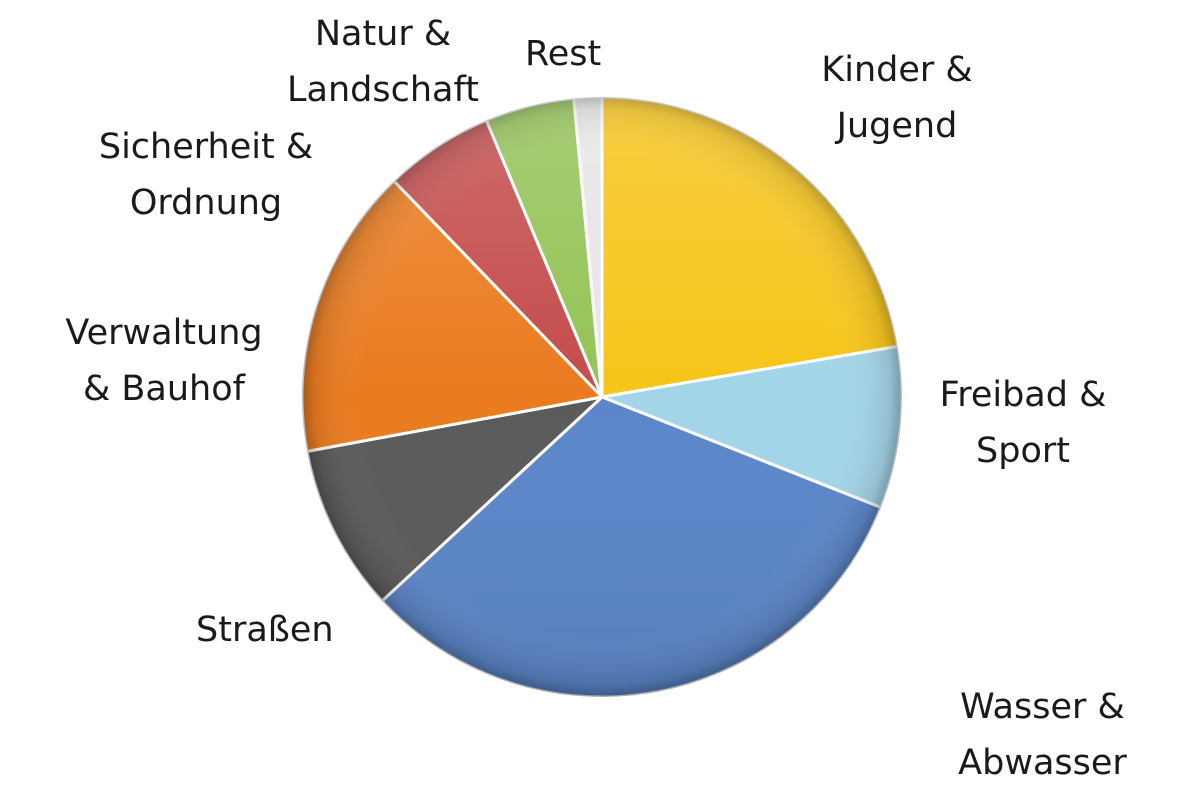 Image resolution: width=1200 pixels, height=800 pixels. What do you see at coordinates (164, 361) in the screenshot?
I see `slice-label-verwaltung-bauhof: Verwaltung & Bauhof` at bounding box center [164, 361].